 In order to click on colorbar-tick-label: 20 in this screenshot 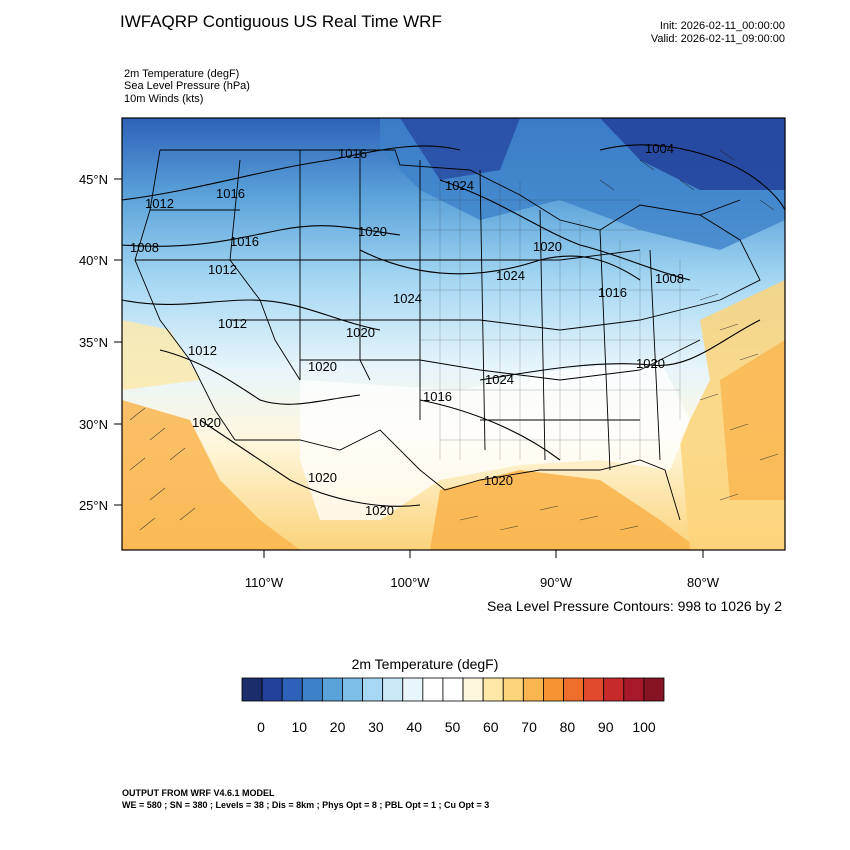, I will do `click(338, 727)`.